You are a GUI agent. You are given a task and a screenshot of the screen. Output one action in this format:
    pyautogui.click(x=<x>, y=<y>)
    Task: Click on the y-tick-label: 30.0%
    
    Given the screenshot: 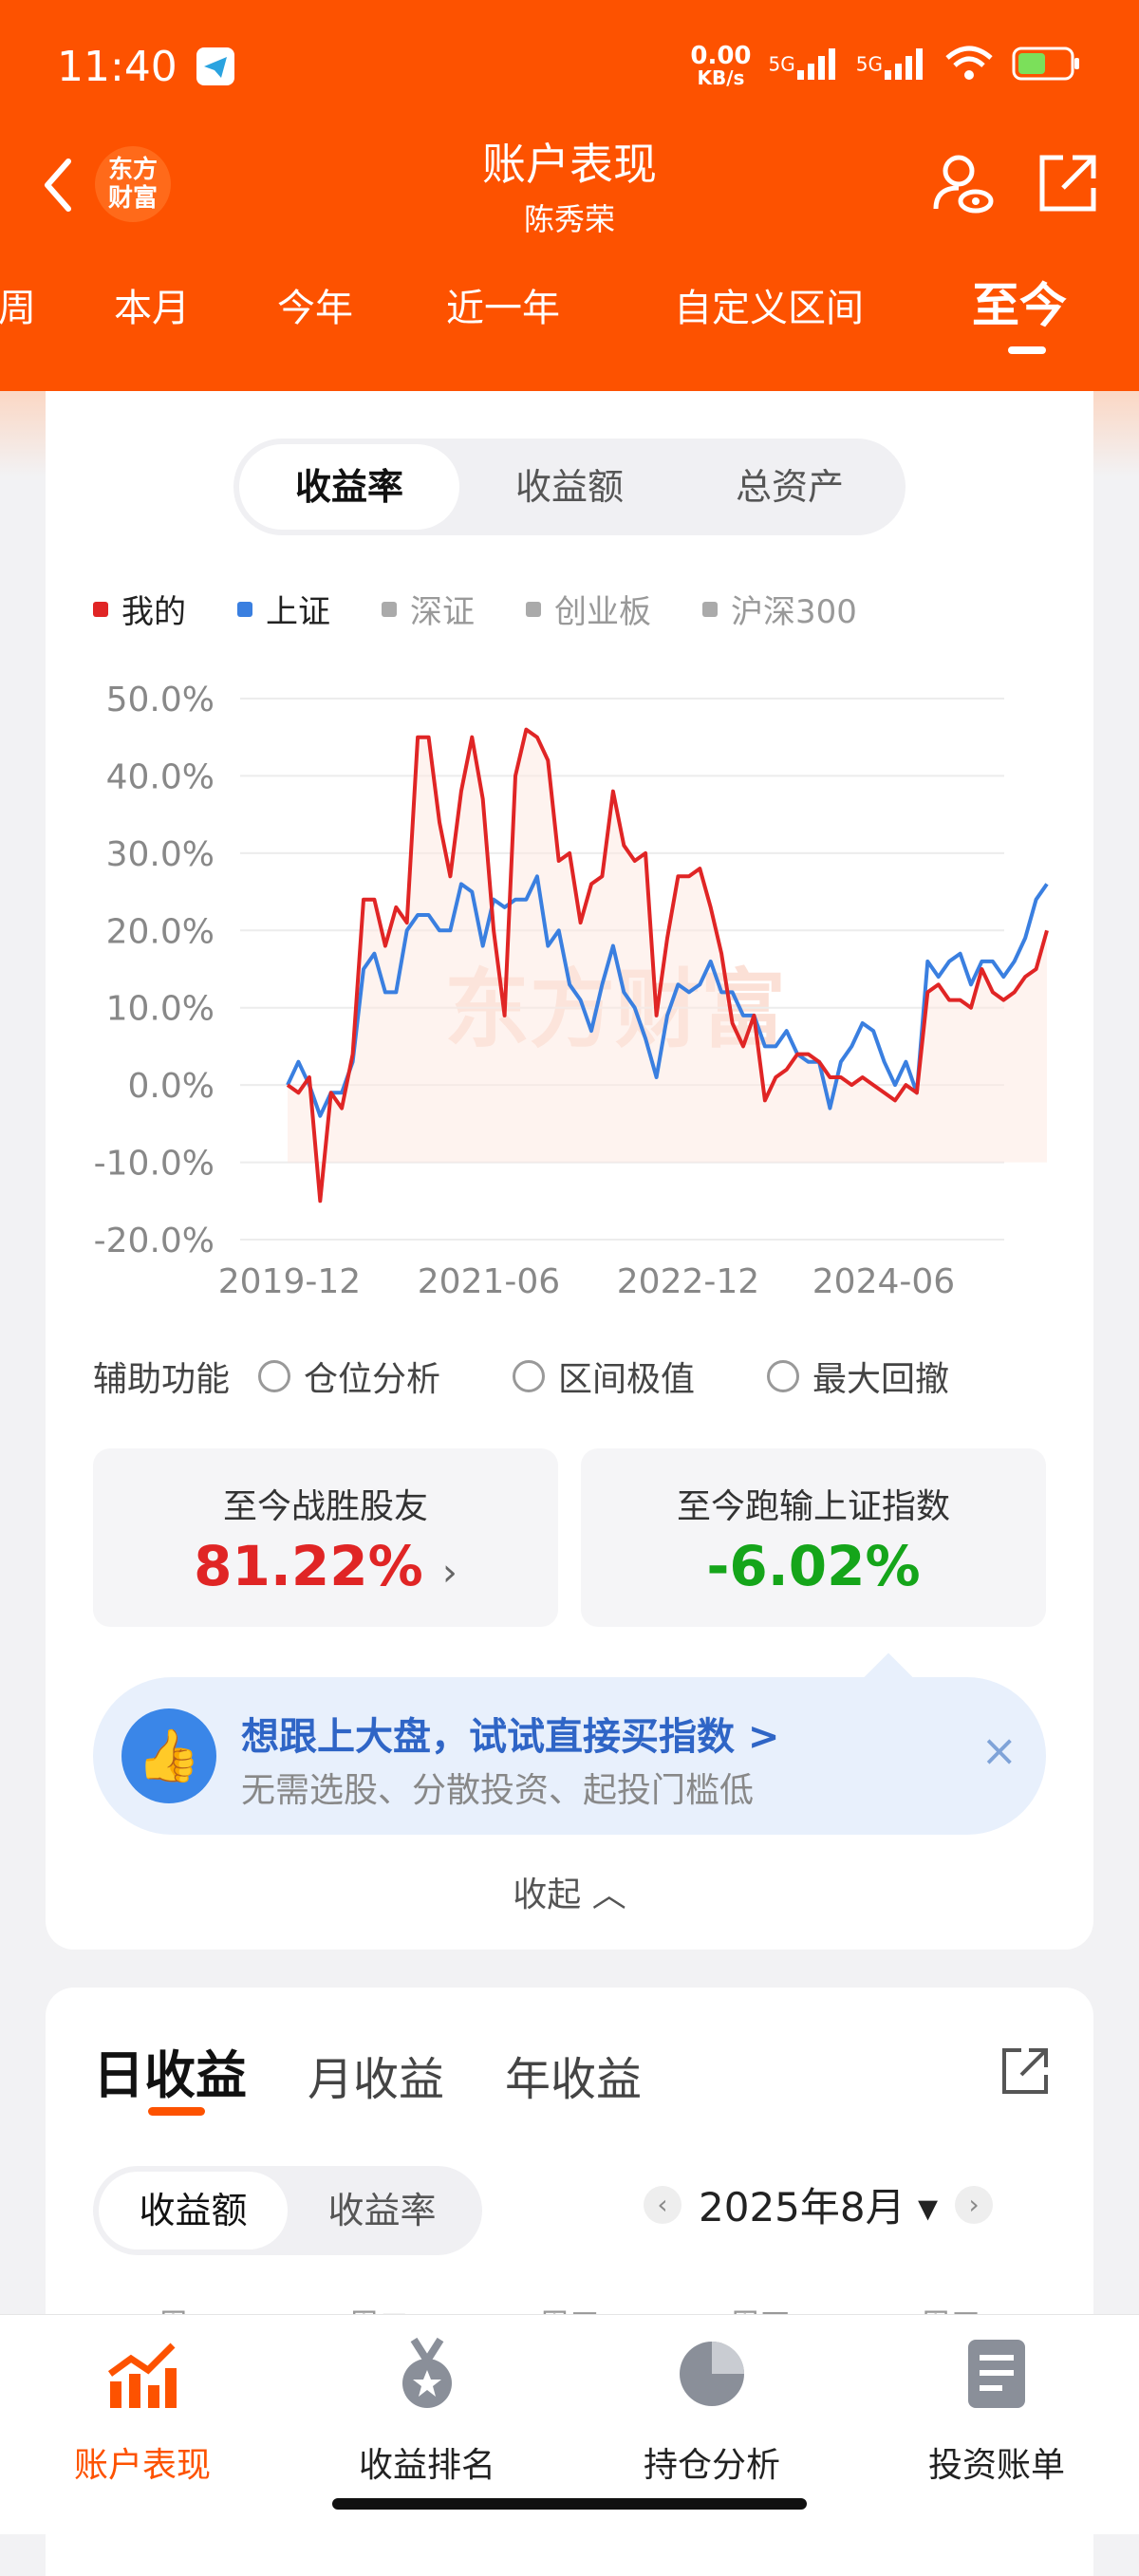 What is the action you would take?
    pyautogui.click(x=160, y=855)
    